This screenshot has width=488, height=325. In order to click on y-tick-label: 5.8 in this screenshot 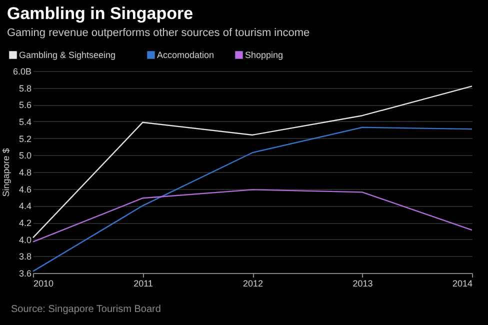, I will do `click(25, 88)`.